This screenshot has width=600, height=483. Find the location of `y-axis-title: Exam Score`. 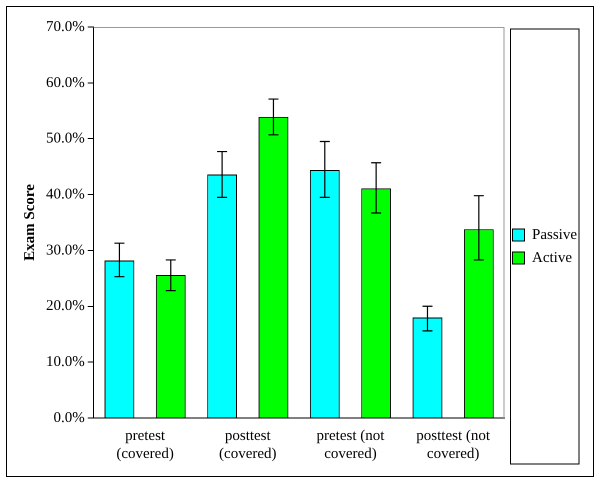

y-axis-title: Exam Score is located at coordinates (30, 222).